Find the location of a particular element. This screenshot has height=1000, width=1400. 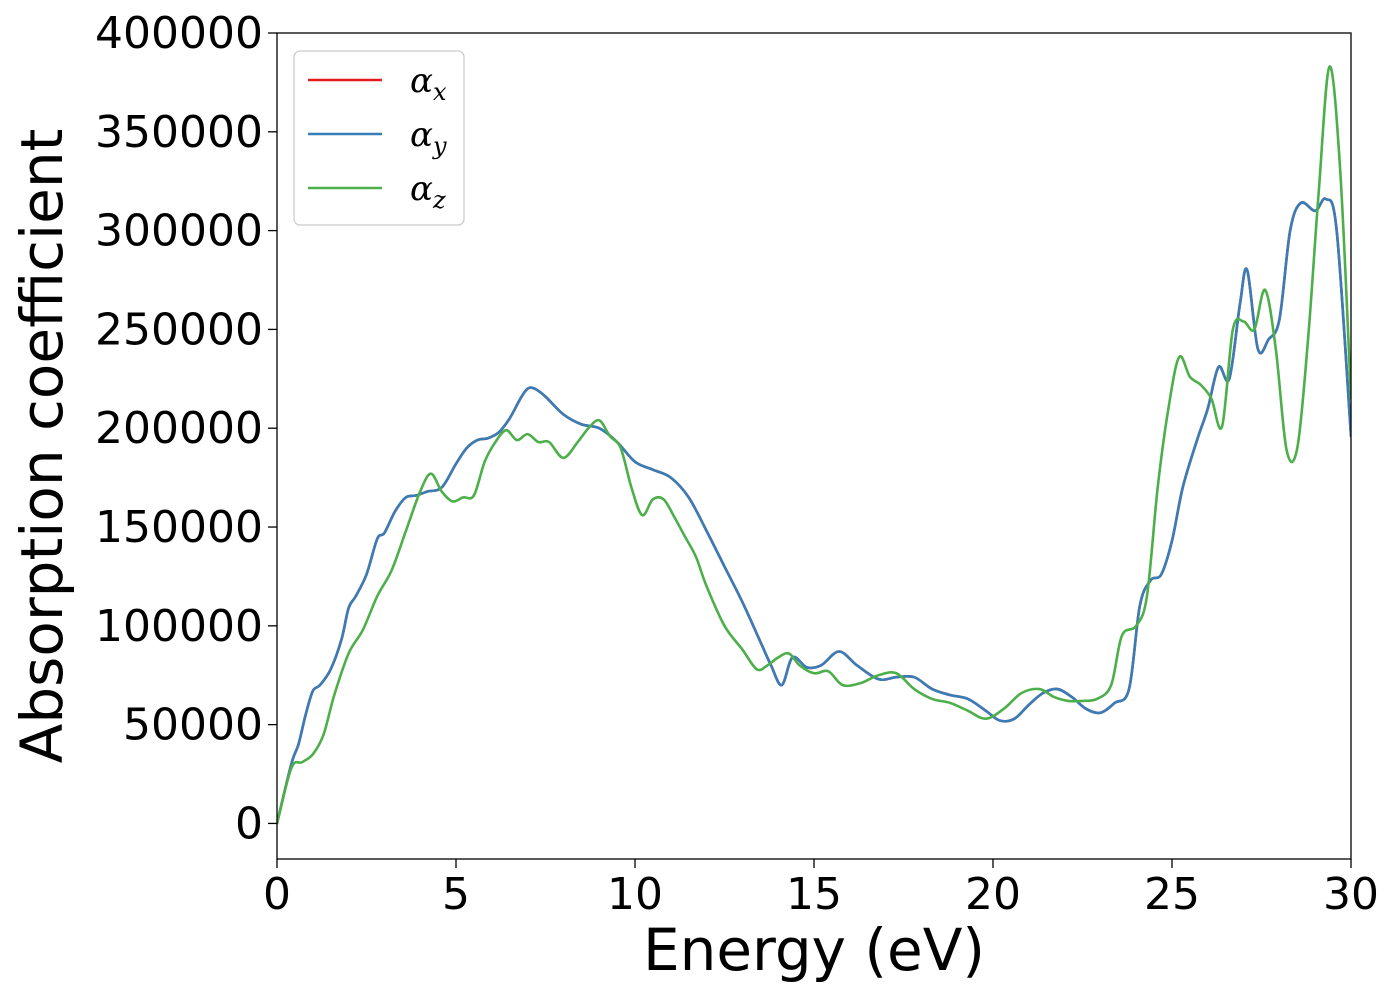

y-tick-label: 150000 is located at coordinates (179, 527).